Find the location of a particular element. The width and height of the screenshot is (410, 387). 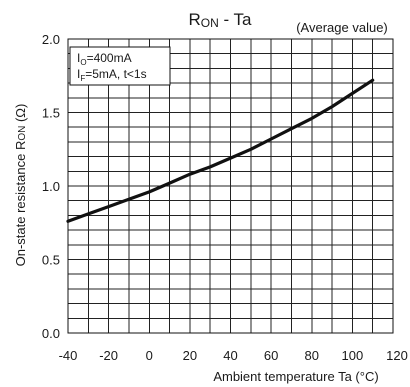

y-tick-labels: 0.0 0.5 1.0 1.5 2.0 is located at coordinates (51, 186).